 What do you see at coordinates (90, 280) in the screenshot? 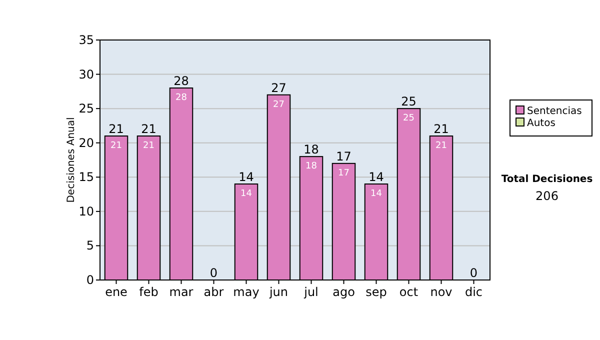
I see `y-tick-label: 0` at bounding box center [90, 280].